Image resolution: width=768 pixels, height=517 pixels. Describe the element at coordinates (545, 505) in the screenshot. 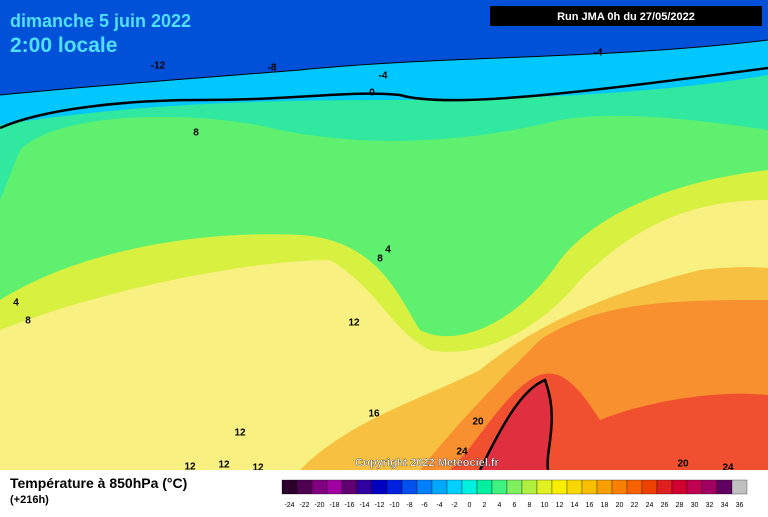

I see `colorbar-label: 10` at that location.